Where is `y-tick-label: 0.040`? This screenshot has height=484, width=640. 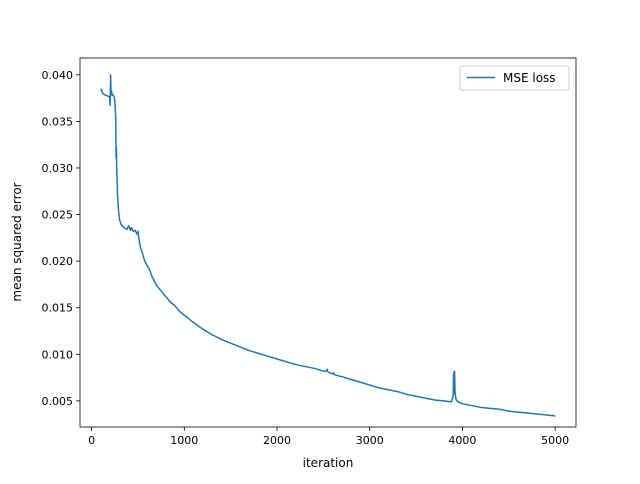
y-tick-label: 0.040 is located at coordinates (58, 75).